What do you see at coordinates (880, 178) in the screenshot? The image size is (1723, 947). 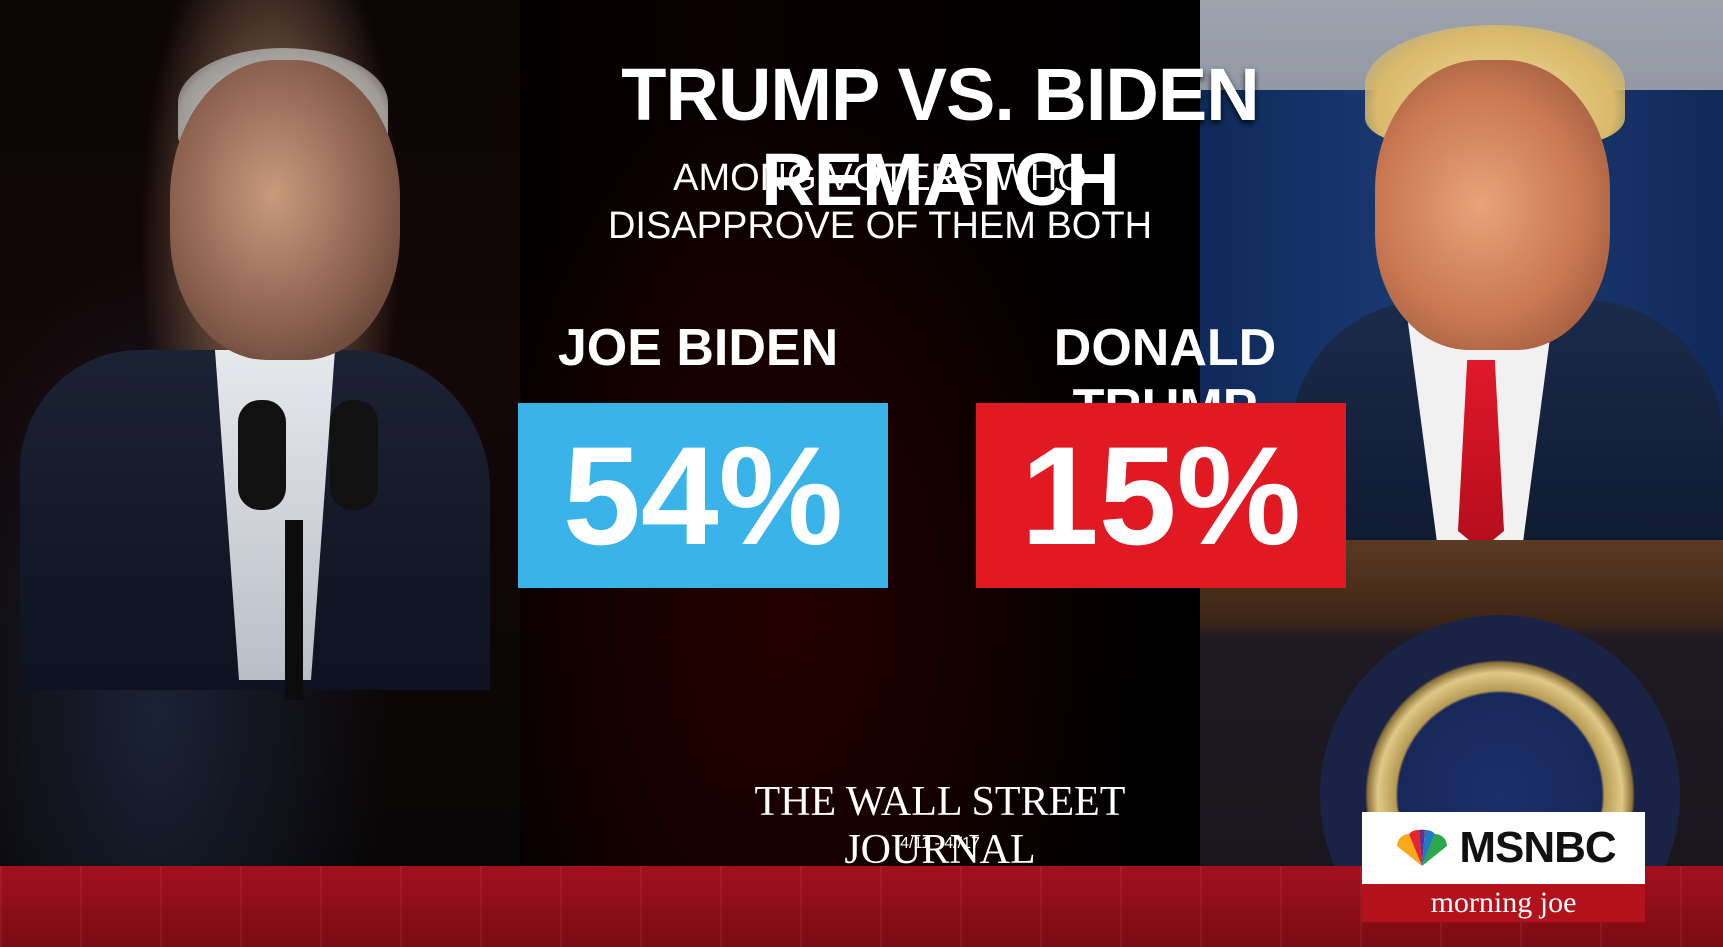 I see `subtitle-line-1: AMONG VOTERS WHO` at bounding box center [880, 178].